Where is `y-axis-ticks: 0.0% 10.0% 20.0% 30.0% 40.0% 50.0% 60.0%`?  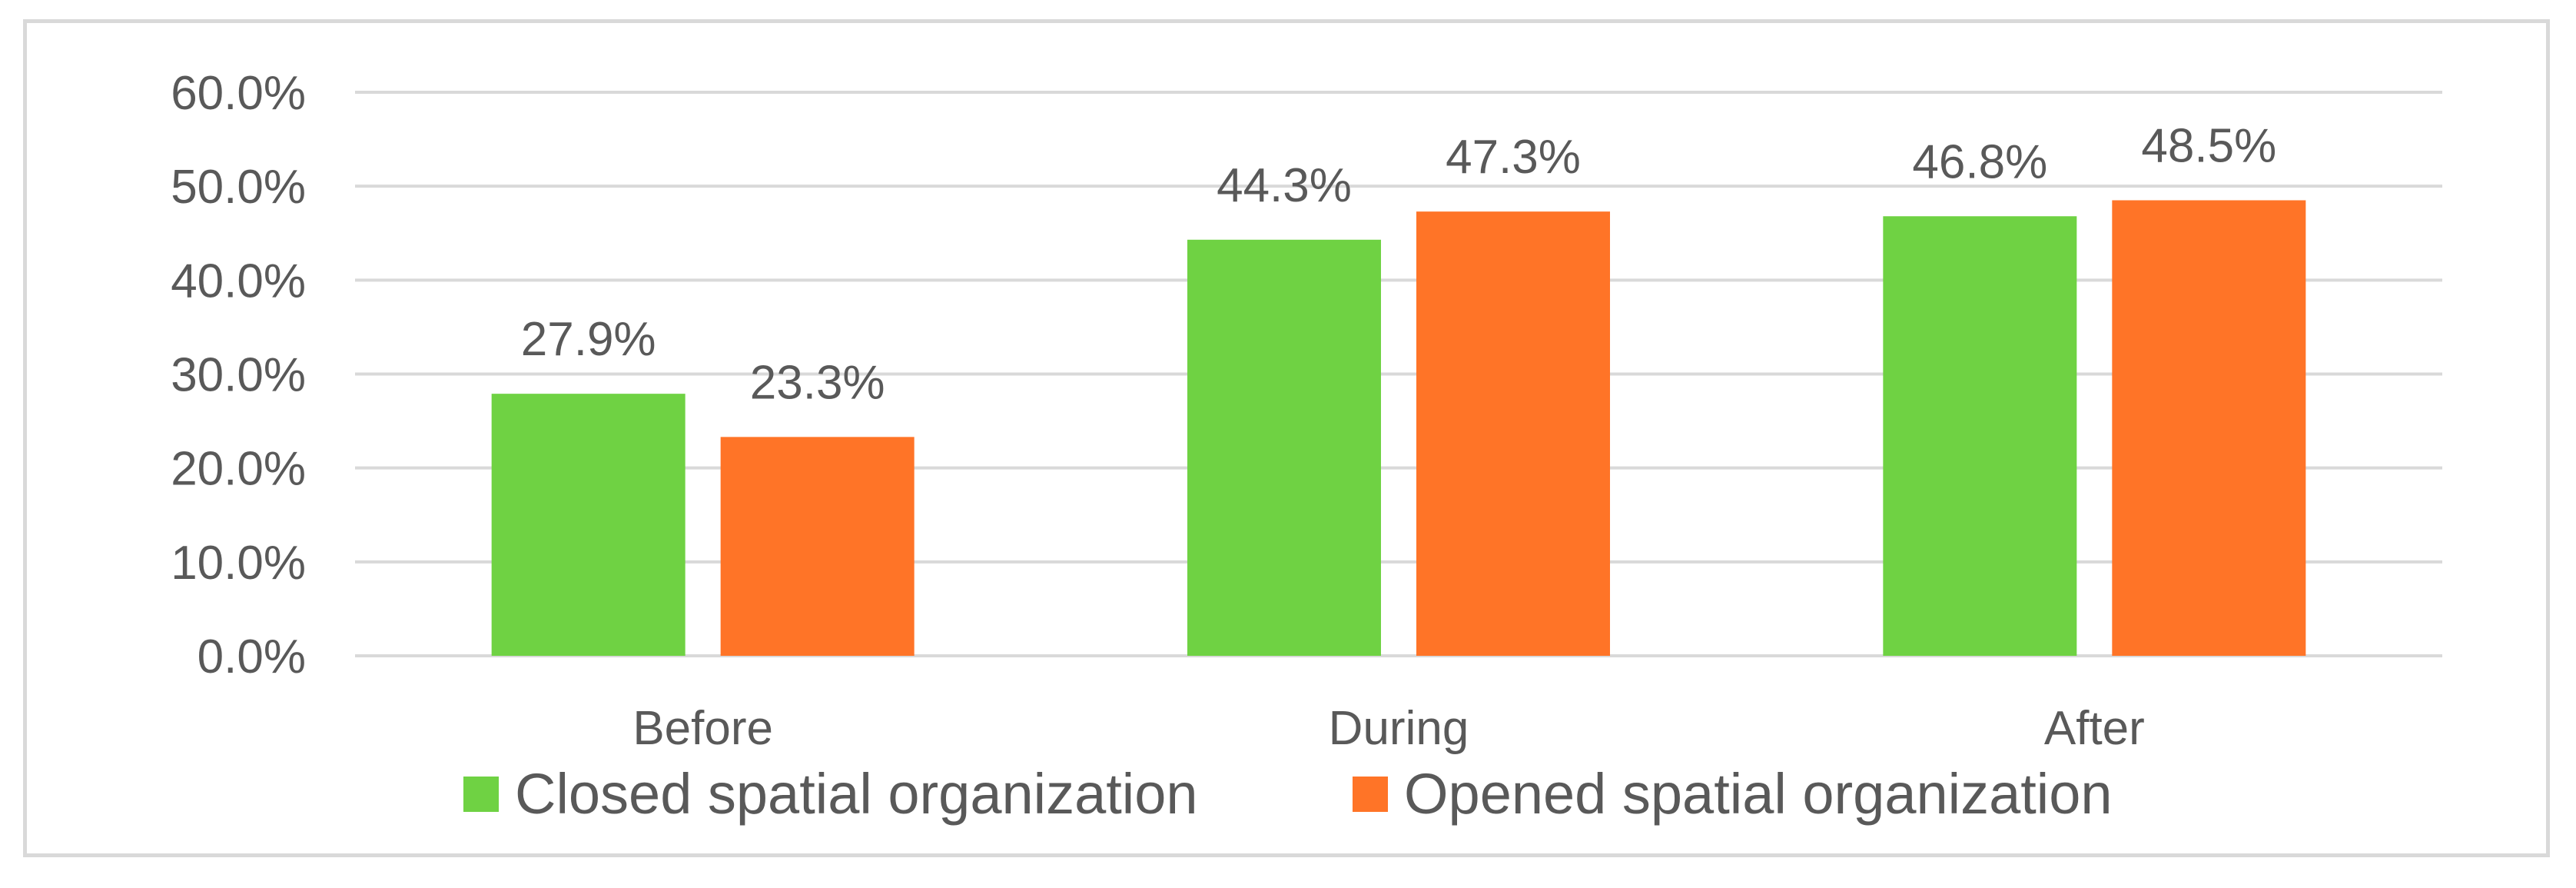
y-axis-ticks: 0.0% 10.0% 20.0% 30.0% 40.0% 50.0% 60.0% is located at coordinates (238, 375).